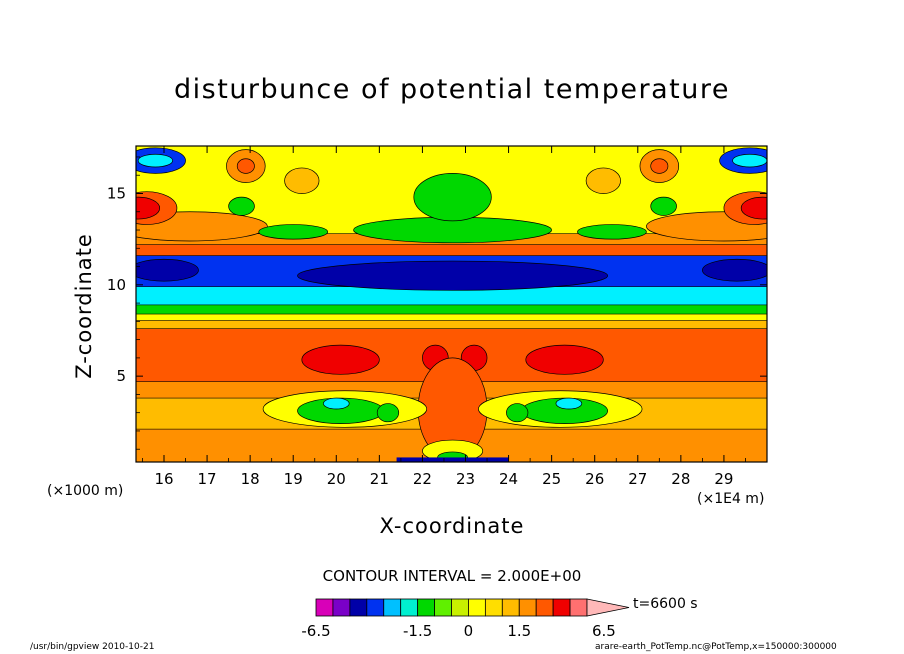  Describe the element at coordinates (604, 631) in the screenshot. I see `colorbar-tick-label: 6.5` at that location.